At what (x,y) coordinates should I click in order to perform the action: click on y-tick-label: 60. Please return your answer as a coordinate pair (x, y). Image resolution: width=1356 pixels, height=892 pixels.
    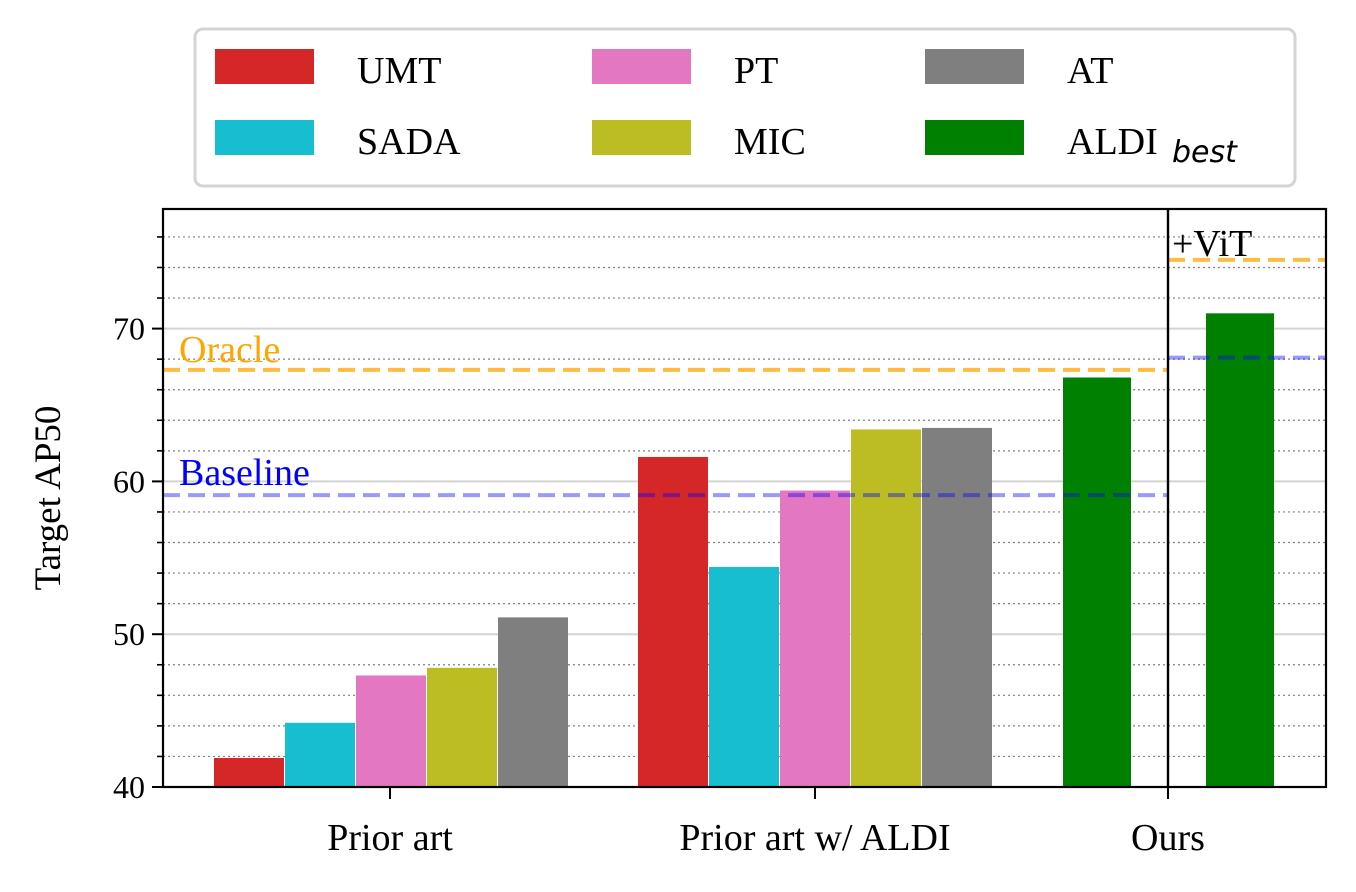
    Looking at the image, I should click on (129, 481).